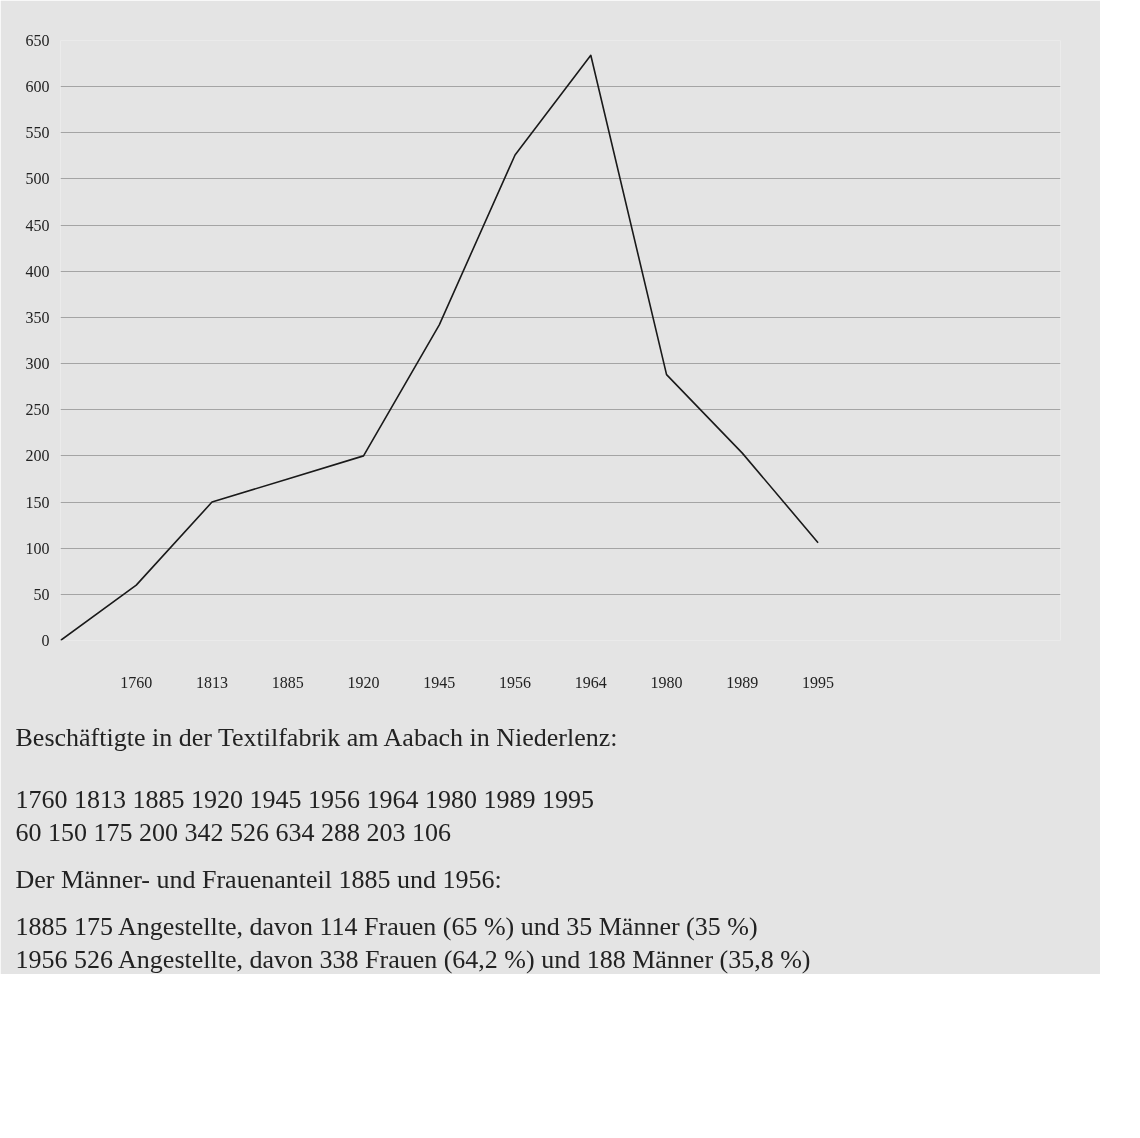 This screenshot has height=1138, width=1140. Describe the element at coordinates (37, 271) in the screenshot. I see `y-tick-label: 400` at that location.